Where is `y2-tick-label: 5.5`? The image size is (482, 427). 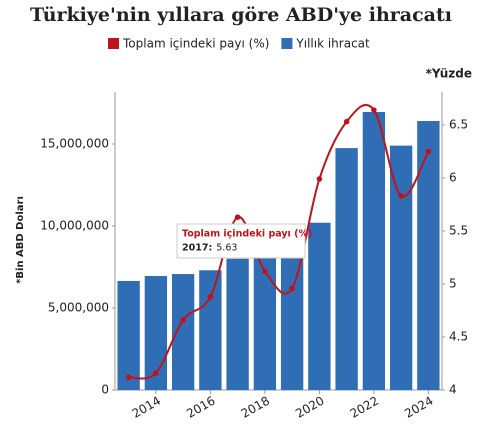
y2-tick-label: 5.5 is located at coordinates (458, 230).